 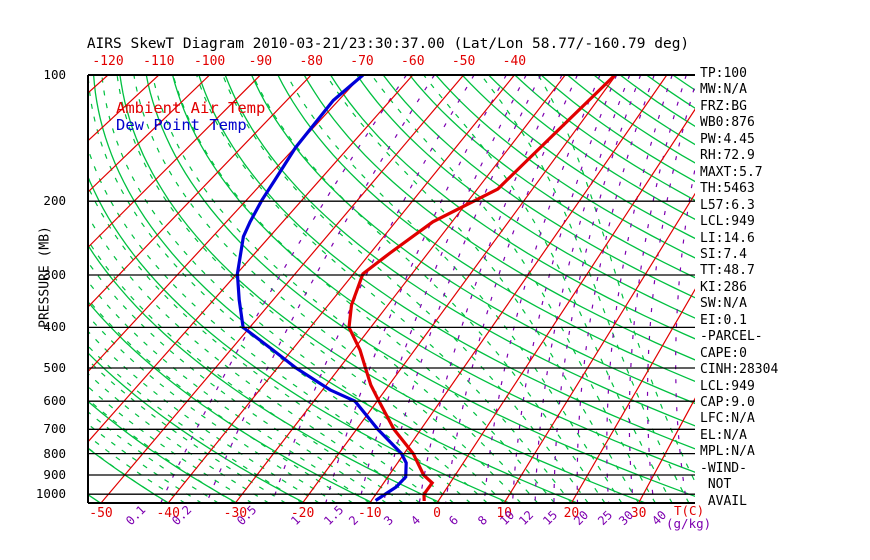 What do you see at coordinates (689, 510) in the screenshot?
I see `temperature-unit-label: T(C)` at bounding box center [689, 510].